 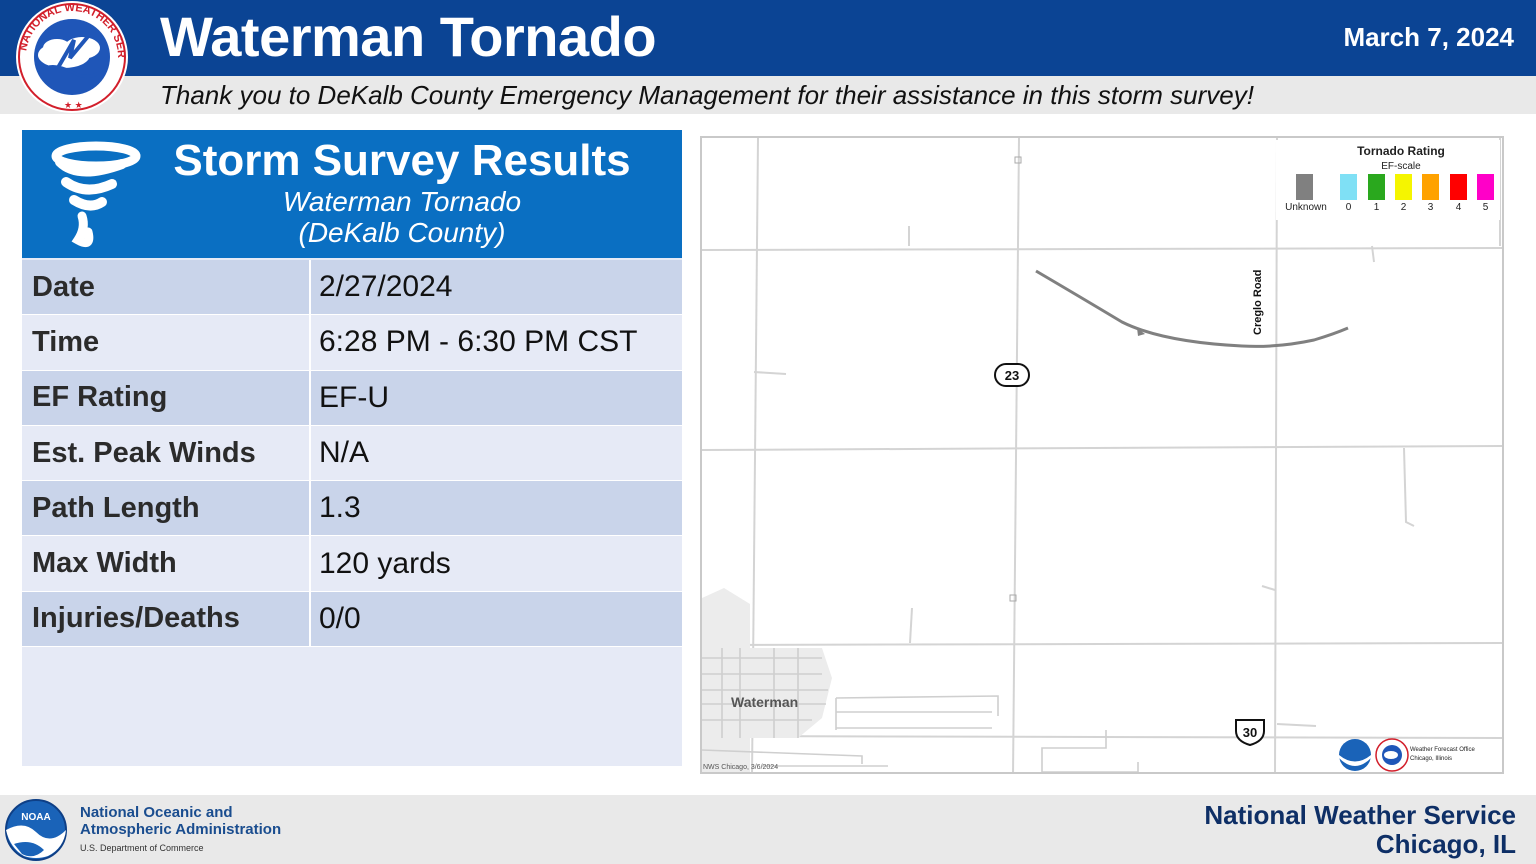 I want to click on noaa-department: U.S. Department of Commerce, so click(x=142, y=848).